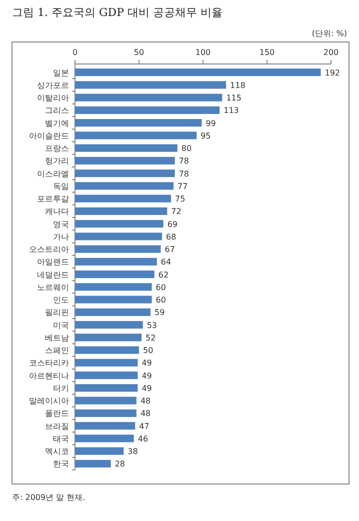  What do you see at coordinates (144, 426) in the screenshot?
I see `data-label: 47` at bounding box center [144, 426].